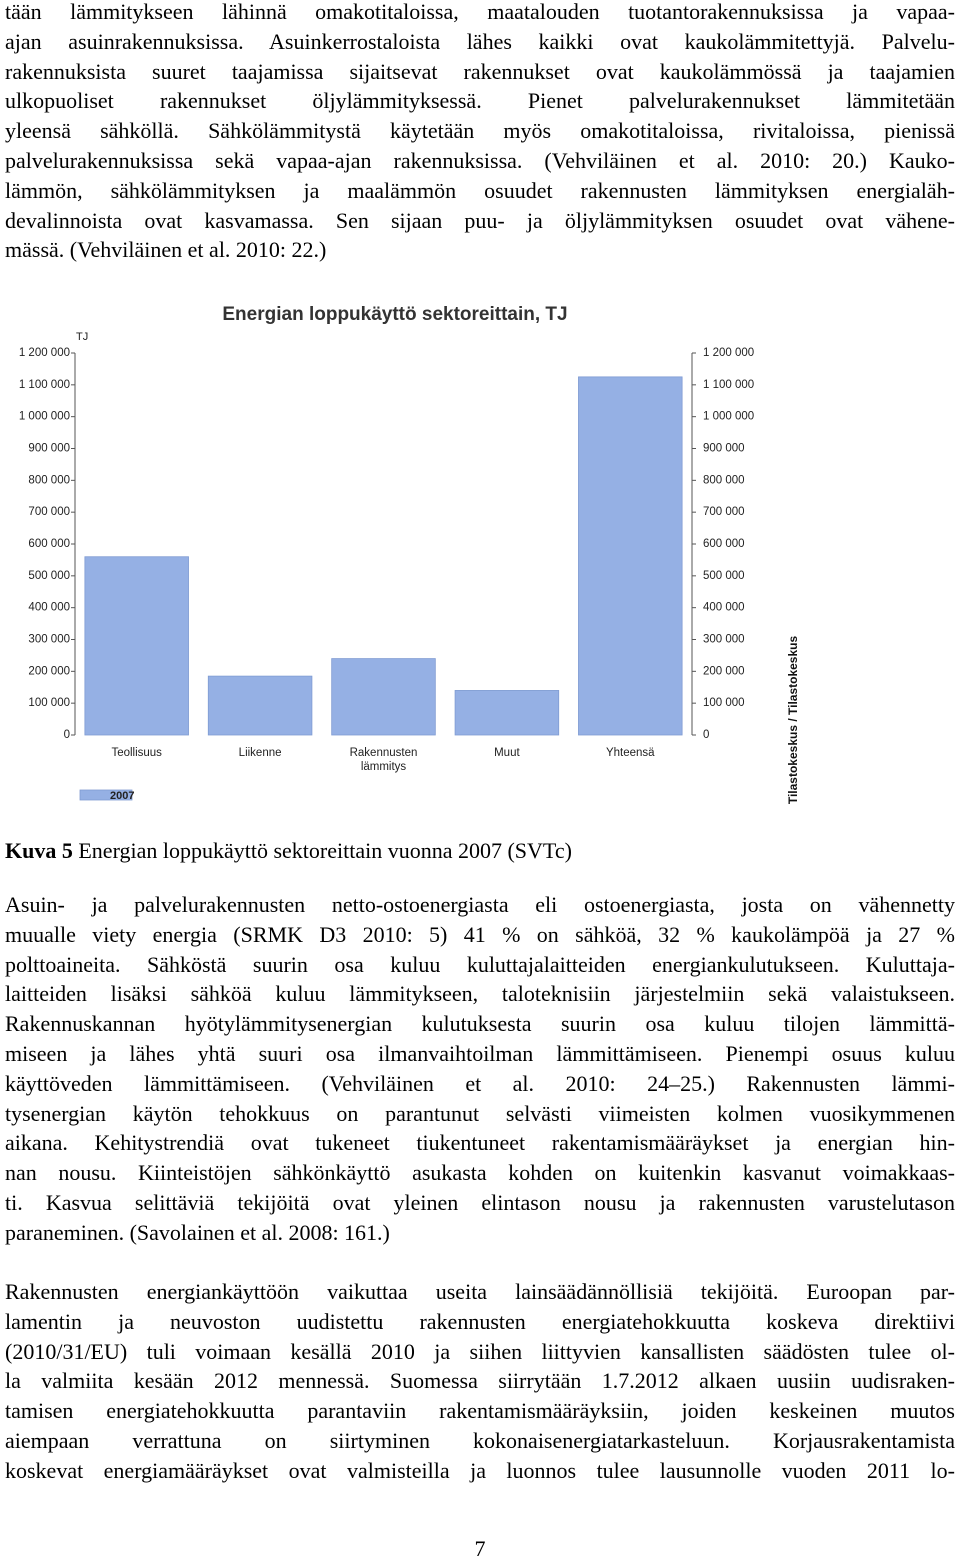 This screenshot has width=960, height=1561. I want to click on x-tick-label-box: Liikenne, so click(260, 753).